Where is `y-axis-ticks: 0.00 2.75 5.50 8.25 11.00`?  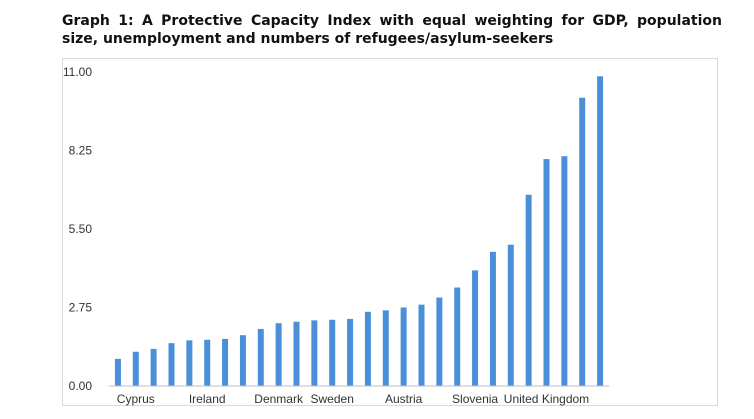
y-axis-ticks: 0.00 2.75 5.50 8.25 11.00 is located at coordinates (77, 229).